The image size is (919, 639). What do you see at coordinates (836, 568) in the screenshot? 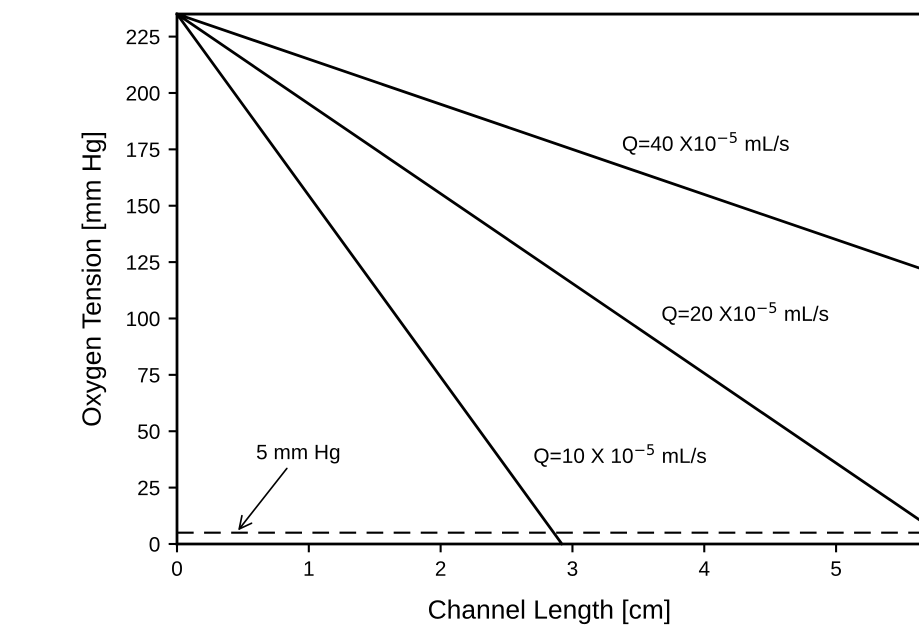
I see `x-tick-label: 5` at bounding box center [836, 568].